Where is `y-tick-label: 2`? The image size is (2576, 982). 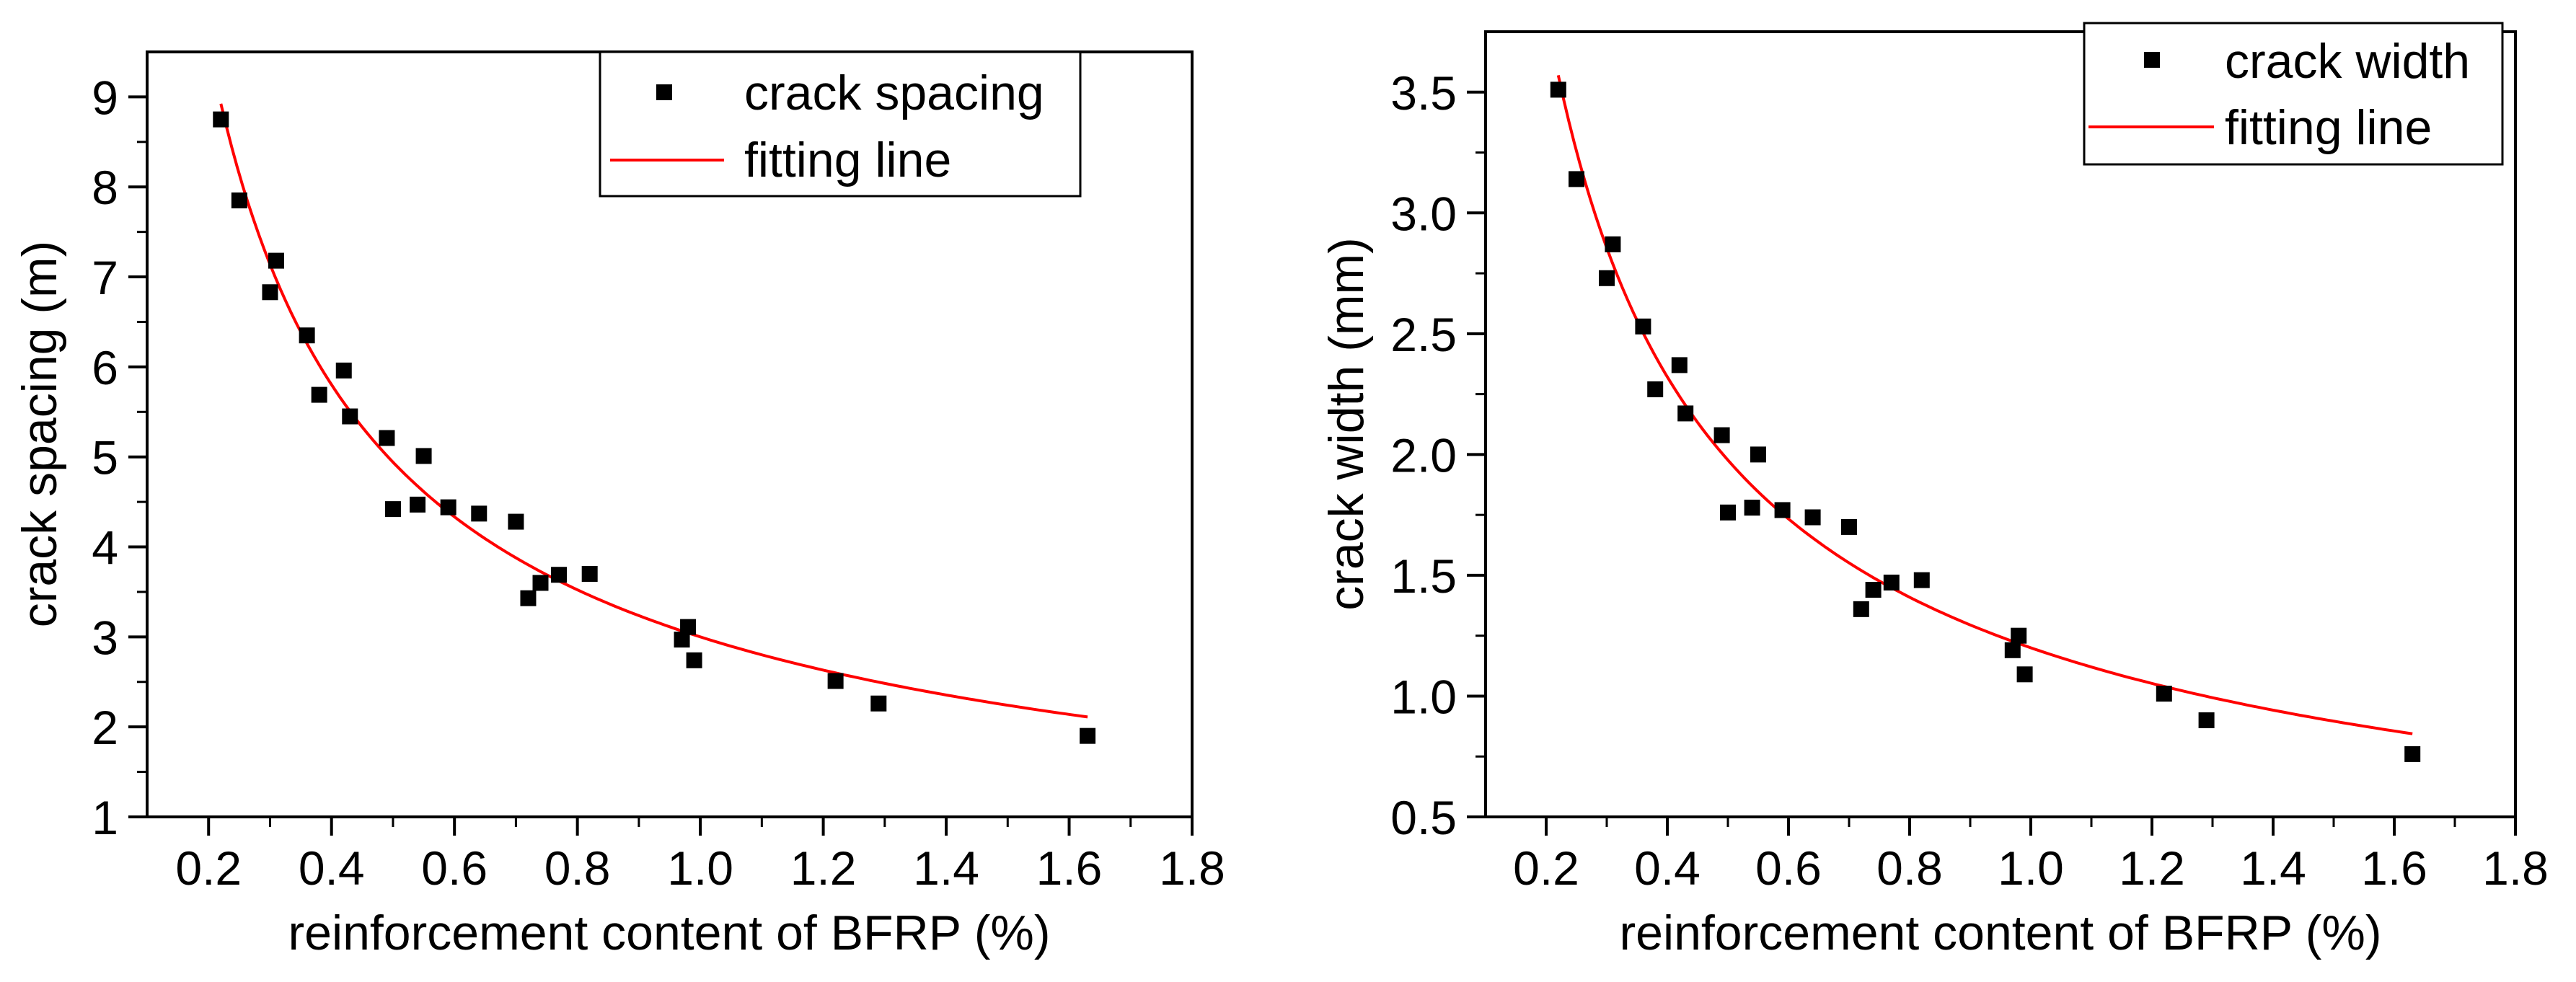
y-tick-label: 2 is located at coordinates (105, 727).